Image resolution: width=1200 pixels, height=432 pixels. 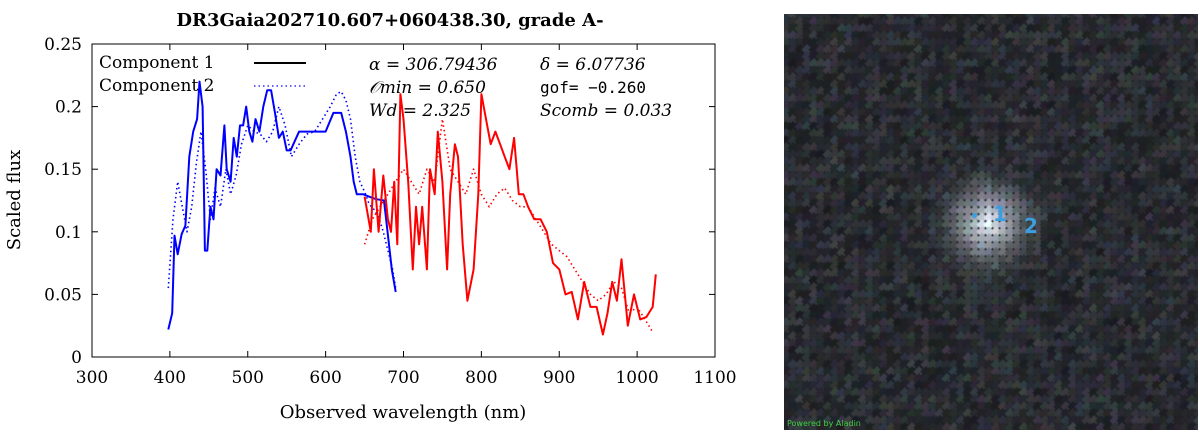 I want to click on legend: Component 1 Component 2, so click(x=202, y=74).